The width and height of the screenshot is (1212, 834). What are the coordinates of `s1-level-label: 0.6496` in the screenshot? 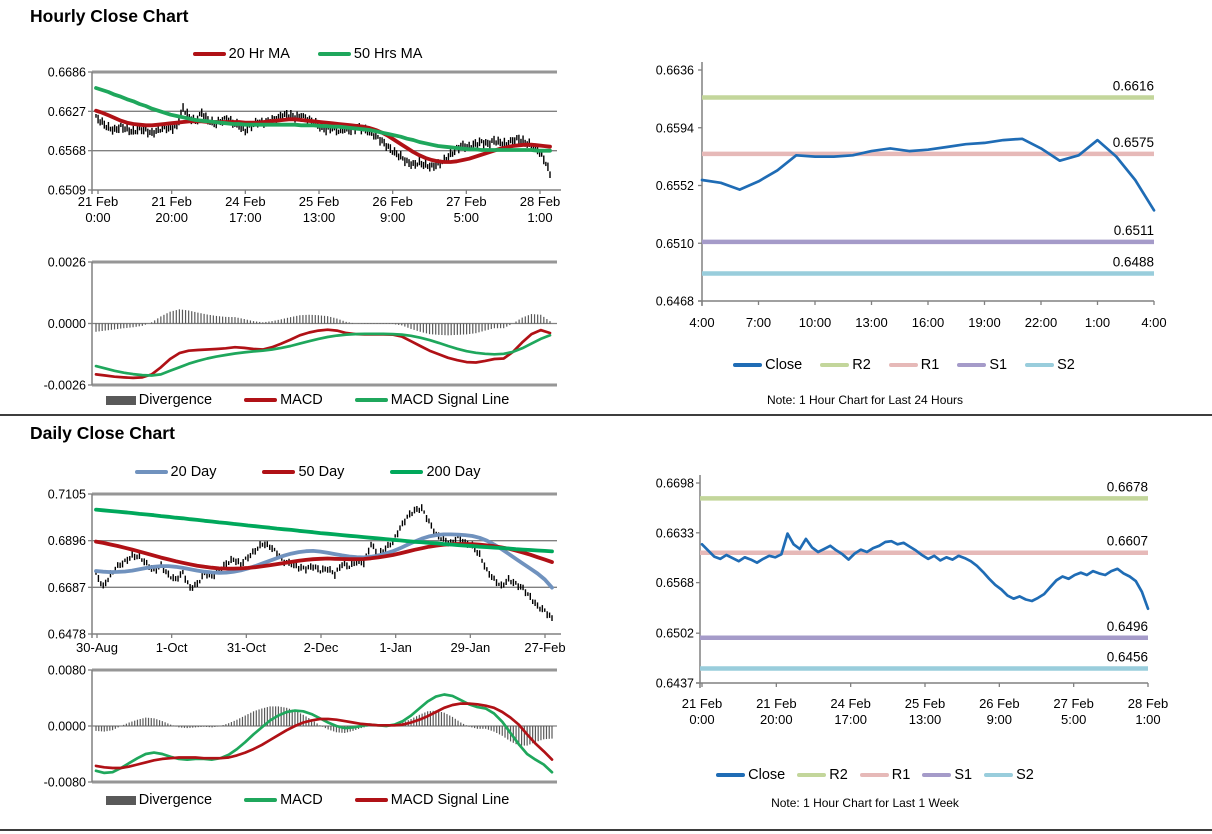 It's located at (1127, 626).